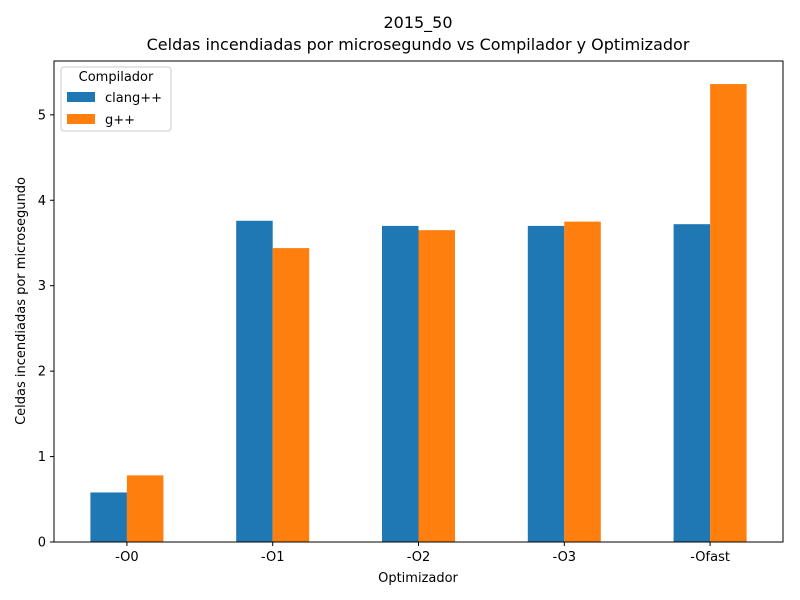  I want to click on legend: Compilador clang++ g++, so click(116, 99).